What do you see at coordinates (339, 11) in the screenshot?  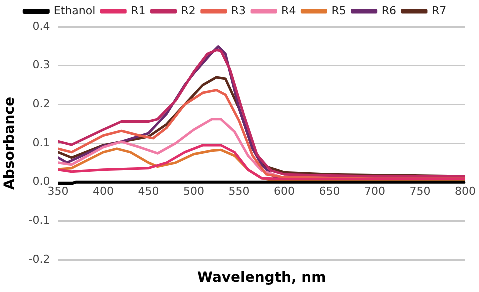 I see `legend-label: R5` at bounding box center [339, 11].